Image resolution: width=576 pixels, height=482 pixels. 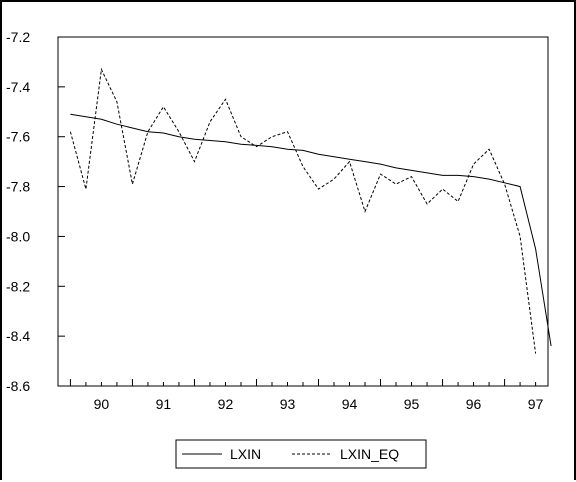 I want to click on legend-box, so click(x=301, y=454).